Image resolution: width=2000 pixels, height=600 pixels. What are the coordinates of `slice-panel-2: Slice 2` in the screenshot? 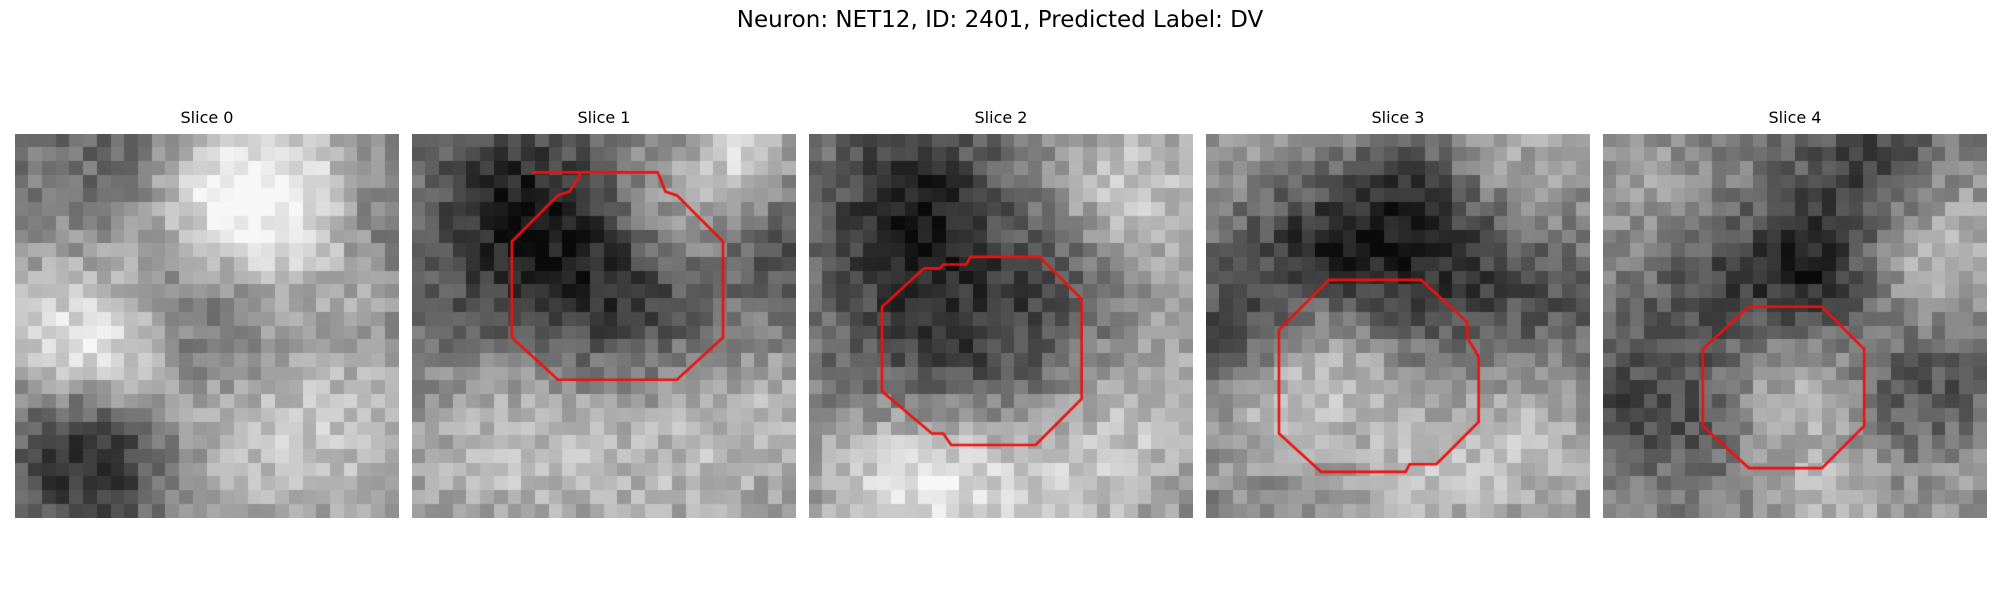 It's located at (1001, 313).